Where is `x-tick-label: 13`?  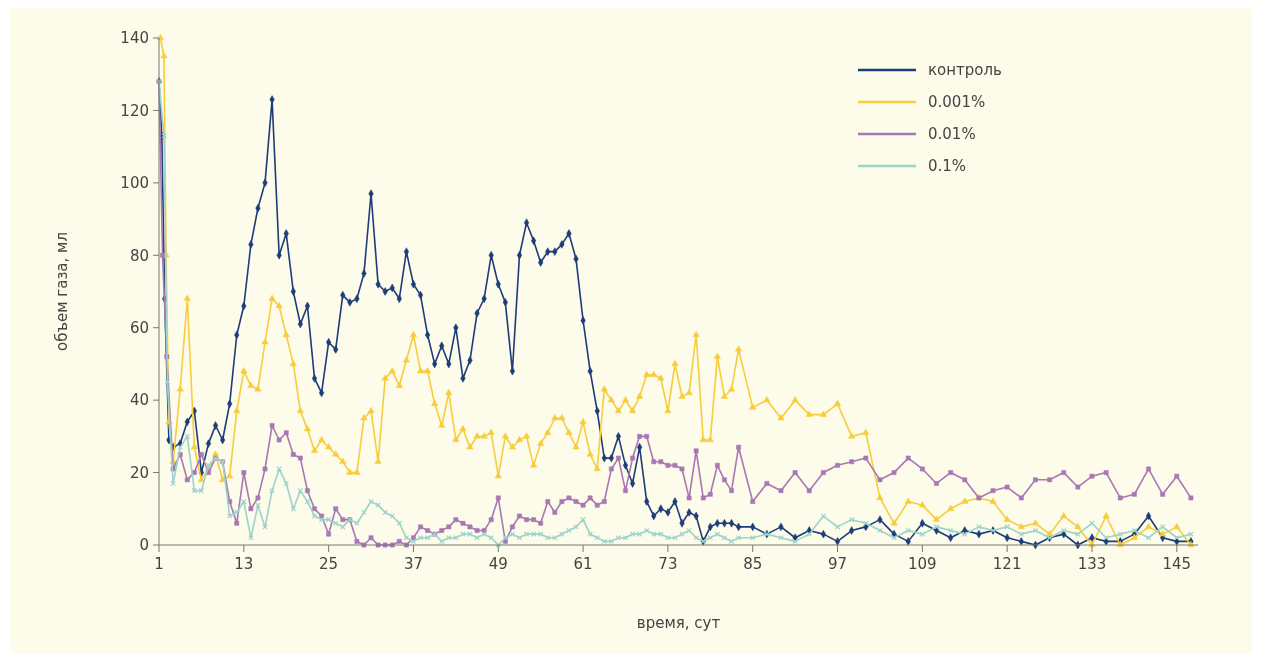 x-tick-label: 13 is located at coordinates (244, 564).